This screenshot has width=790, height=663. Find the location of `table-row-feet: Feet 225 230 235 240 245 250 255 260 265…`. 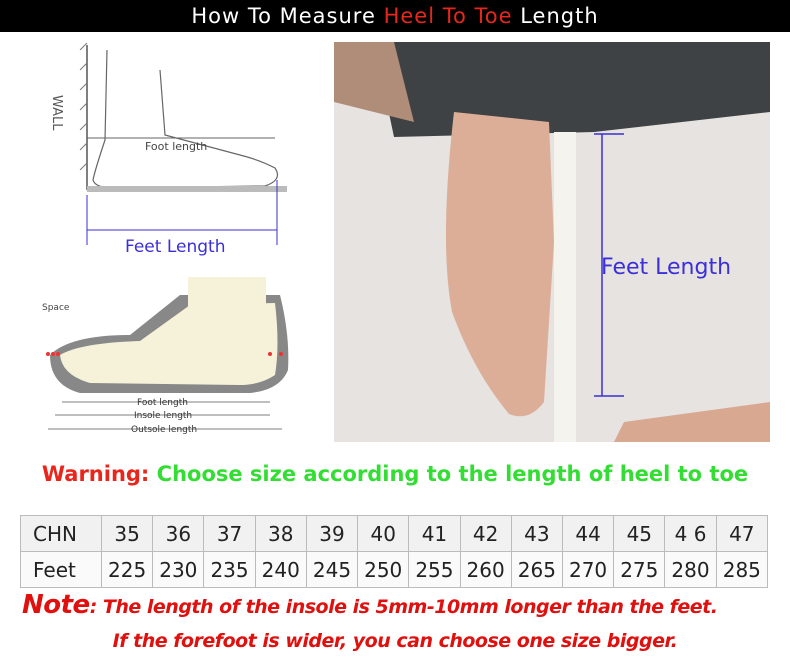

table-row-feet: Feet 225 230 235 240 245 250 255 260 265… is located at coordinates (394, 569).